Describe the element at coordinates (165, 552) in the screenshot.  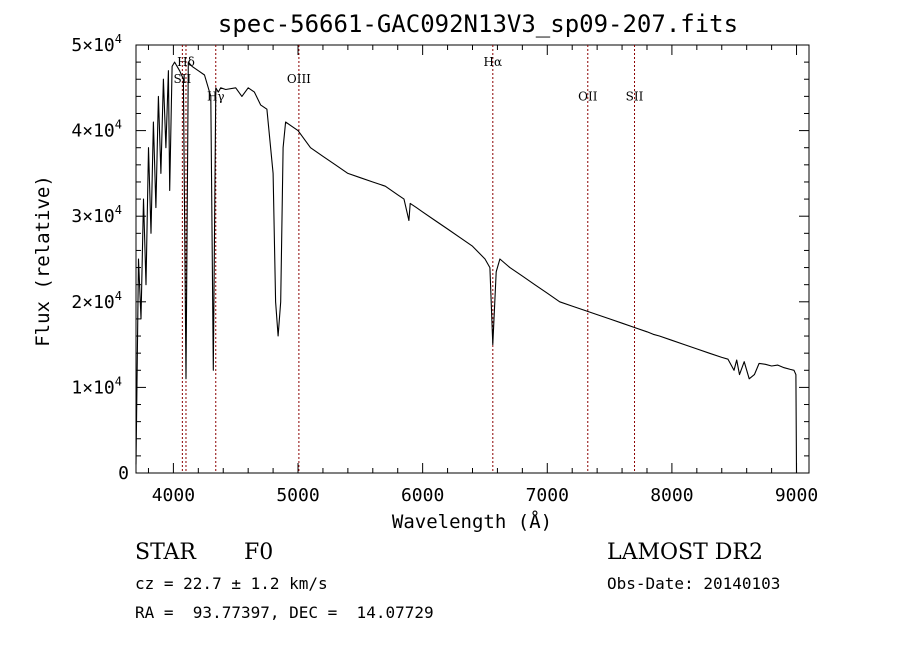
I see `object-class: STAR` at that location.